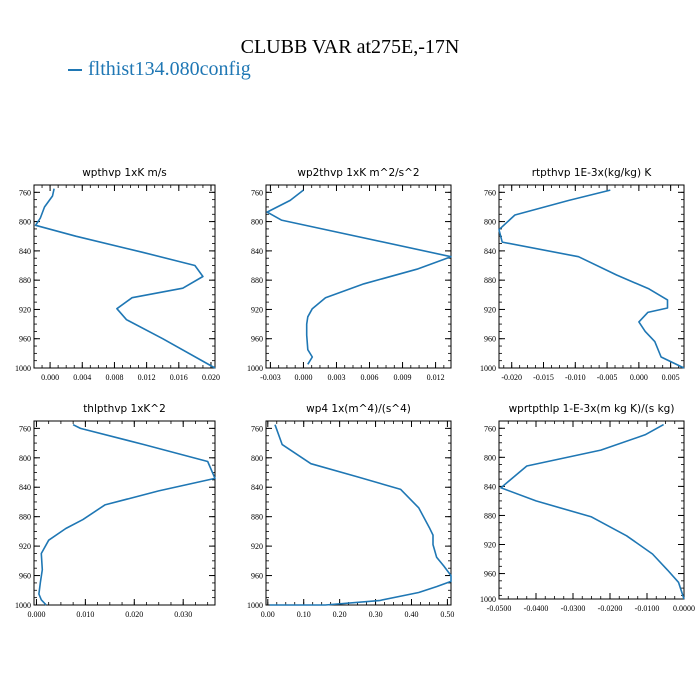  What do you see at coordinates (573, 608) in the screenshot?
I see `x-tick-label: -0.0300` at bounding box center [573, 608].